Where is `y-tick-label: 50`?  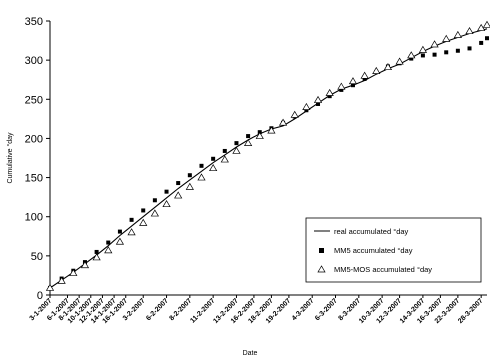
y-tick-label: 50 is located at coordinates (37, 257).